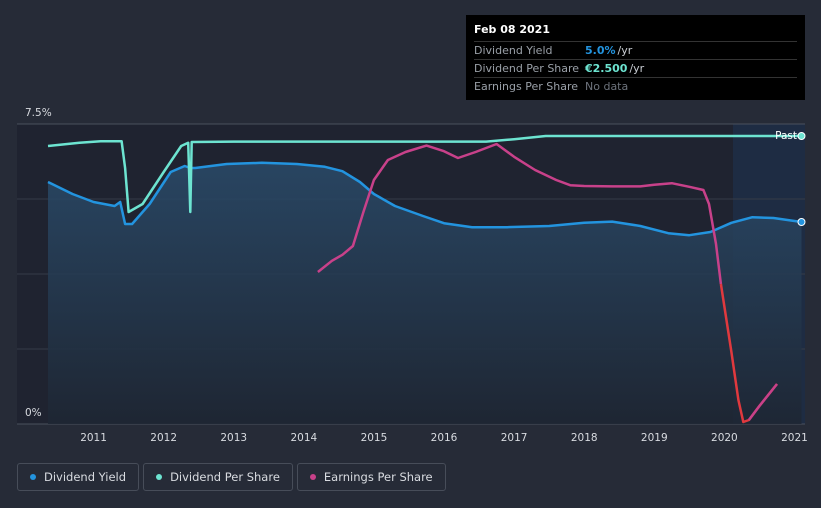  What do you see at coordinates (233, 438) in the screenshot?
I see `x-tick-label: 2013` at bounding box center [233, 438].